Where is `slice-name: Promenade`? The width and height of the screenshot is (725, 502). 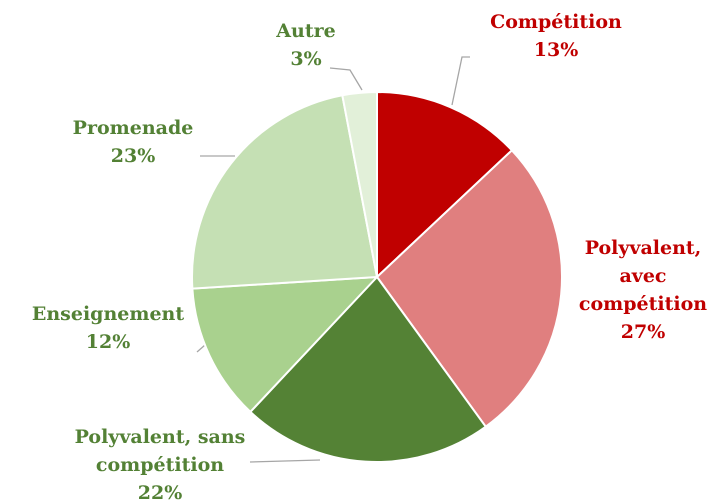
slice-name: Promenade is located at coordinates (133, 128).